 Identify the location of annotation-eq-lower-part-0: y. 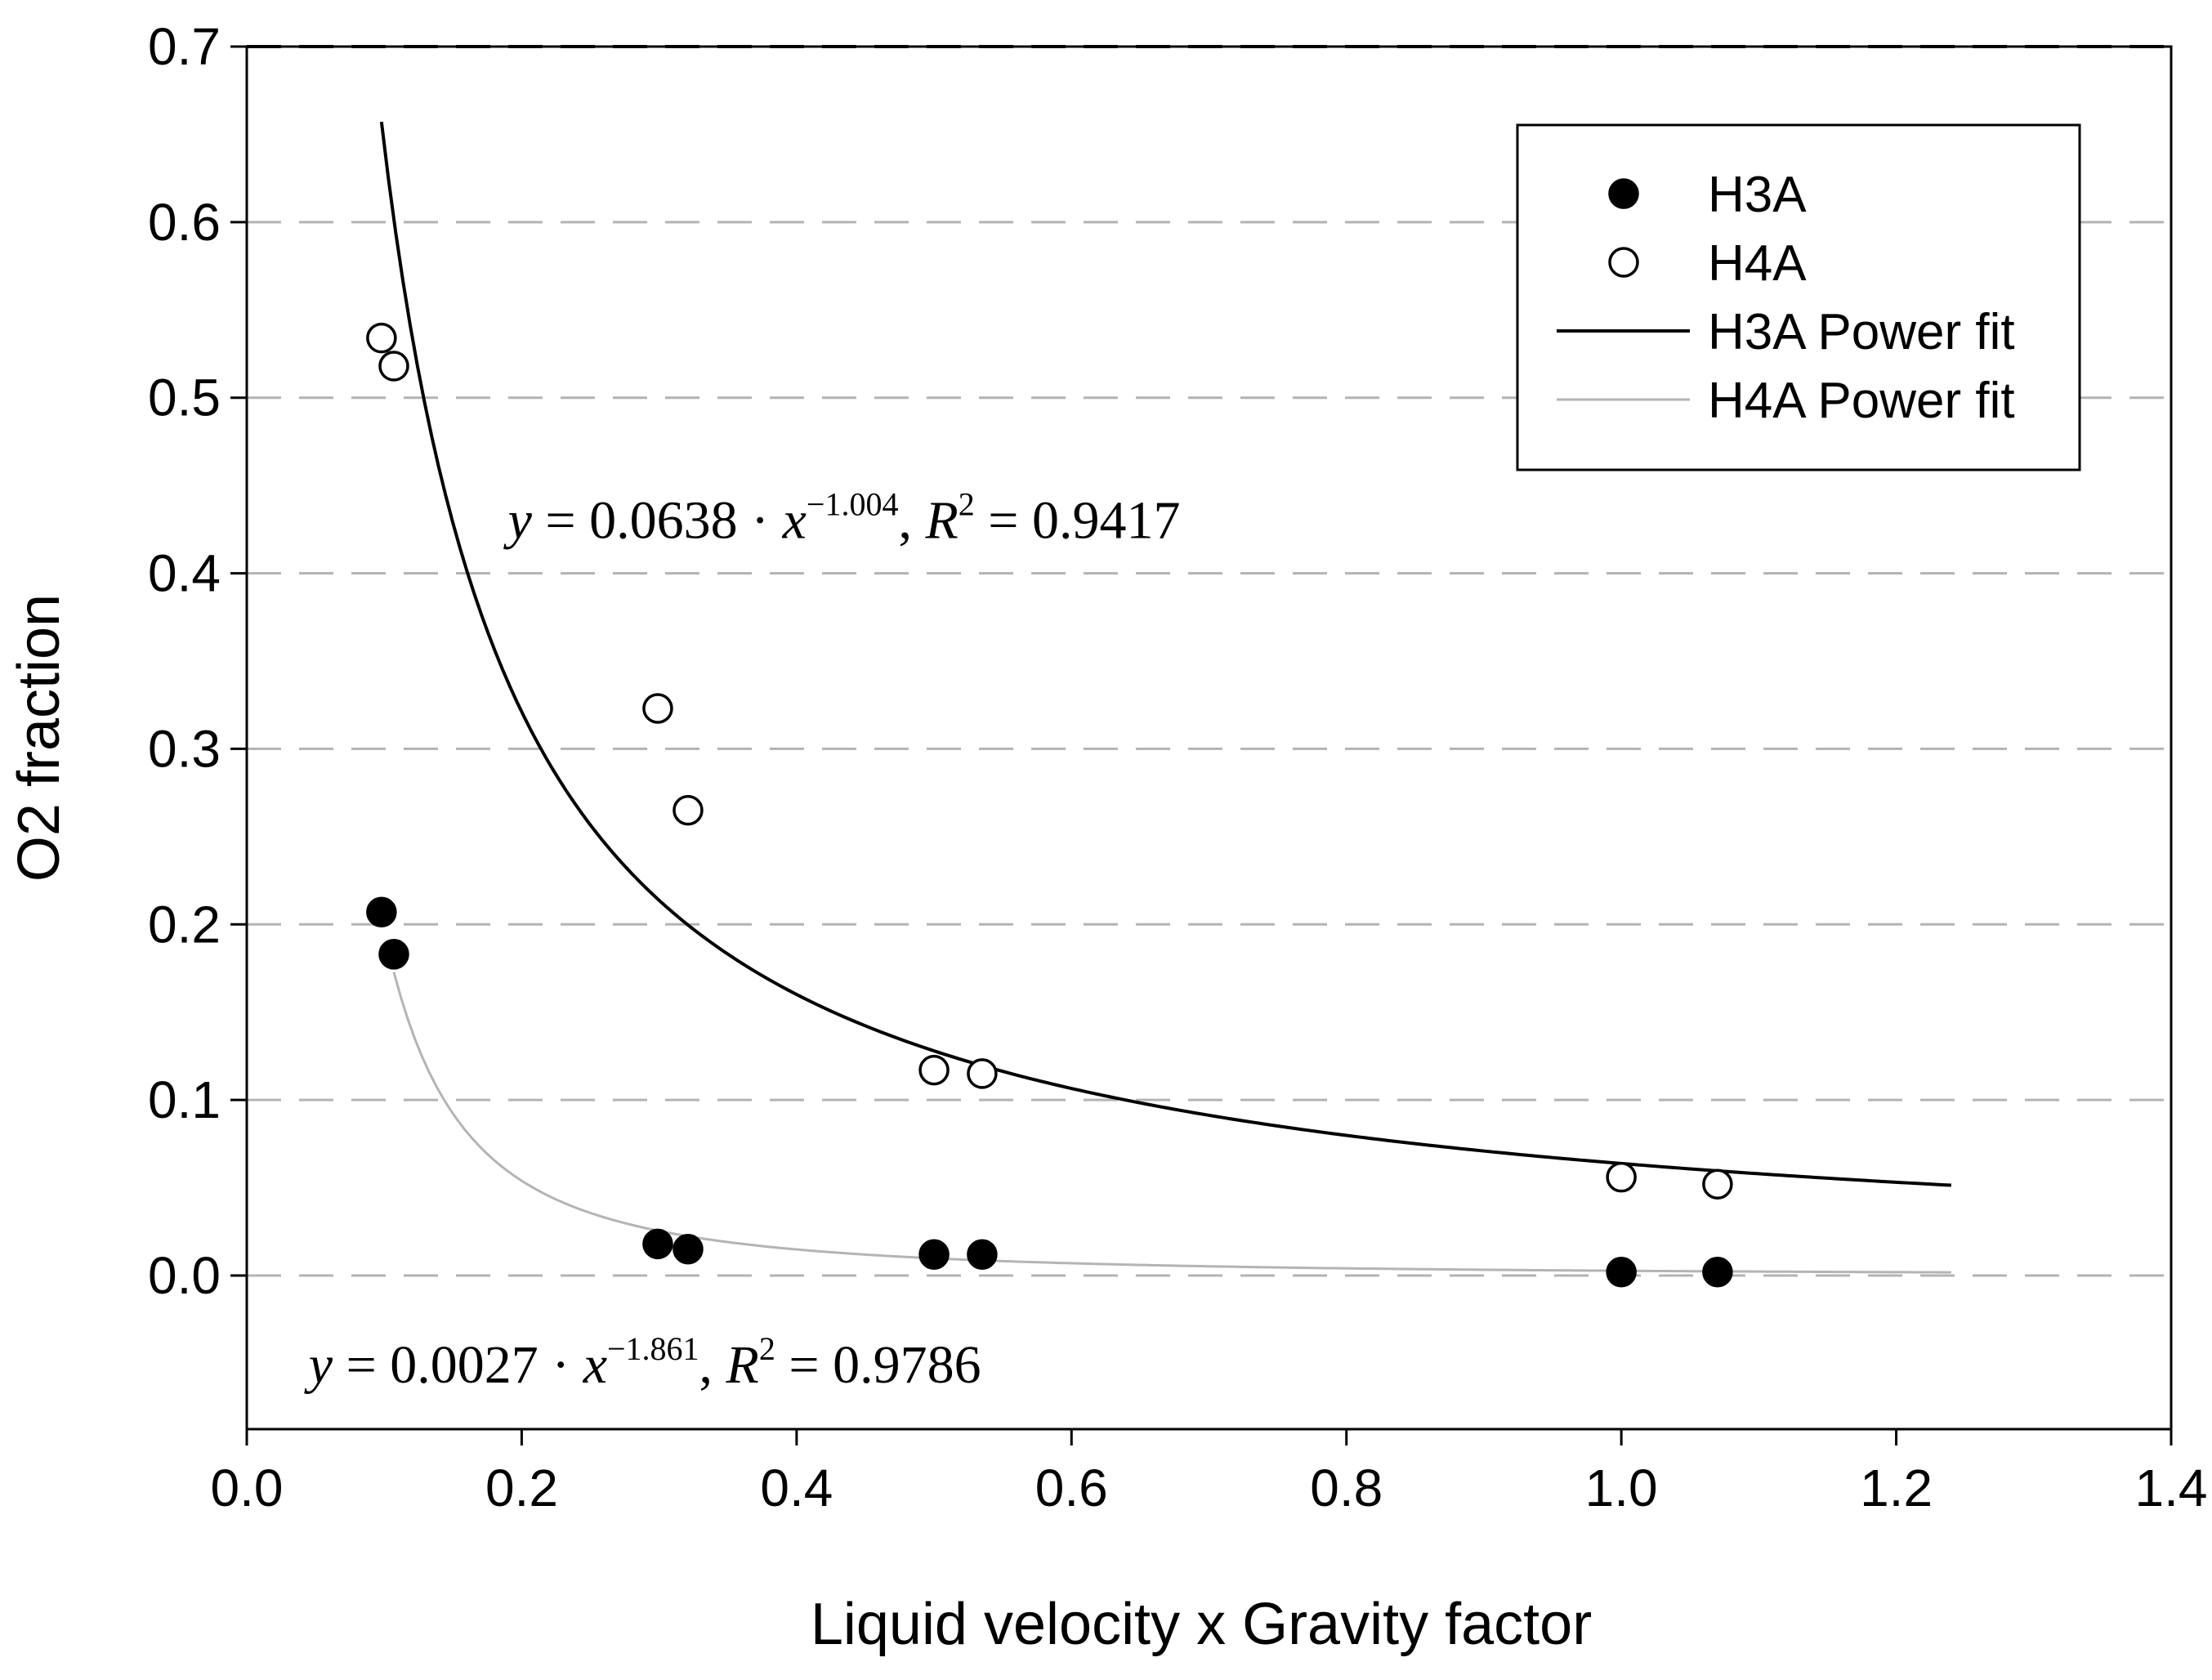
(318, 1365).